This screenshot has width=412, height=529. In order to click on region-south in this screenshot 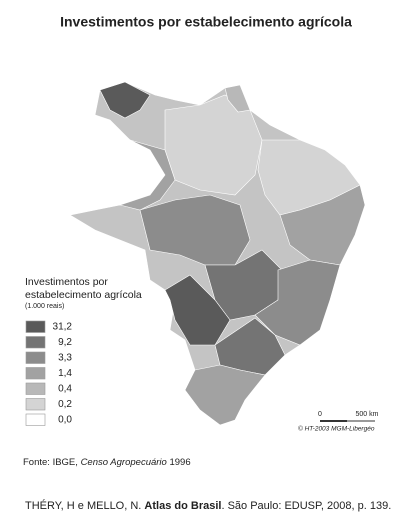, I will do `click(225, 395)`.